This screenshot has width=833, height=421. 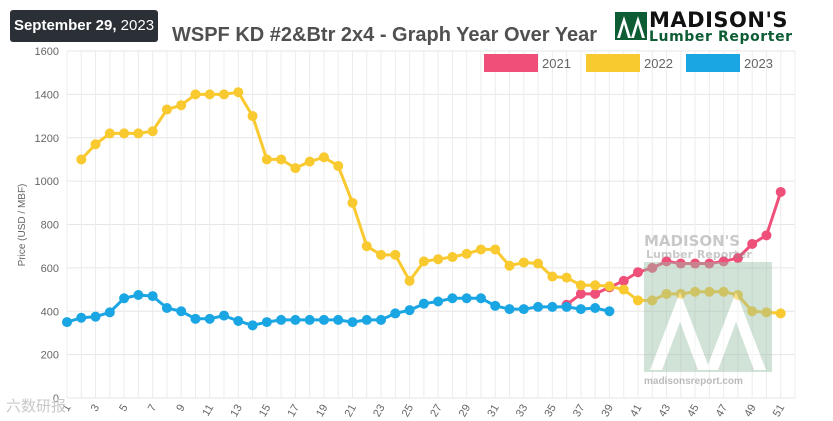 What do you see at coordinates (180, 408) in the screenshot?
I see `x-tick-label: 9` at bounding box center [180, 408].